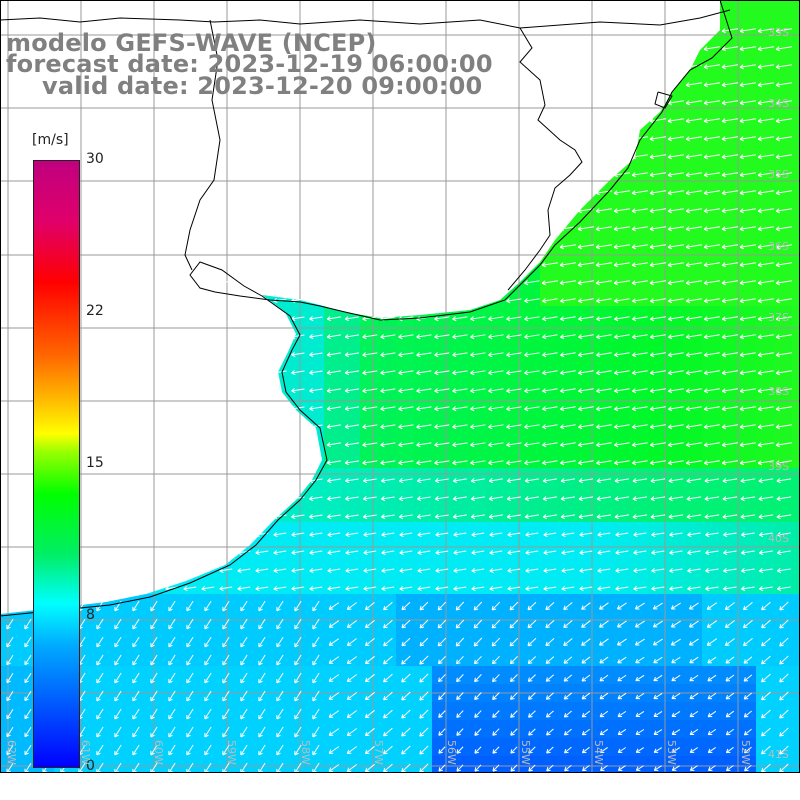 The height and width of the screenshot is (800, 800). Describe the element at coordinates (95, 311) in the screenshot. I see `colorbar-tick-22: 22` at that location.